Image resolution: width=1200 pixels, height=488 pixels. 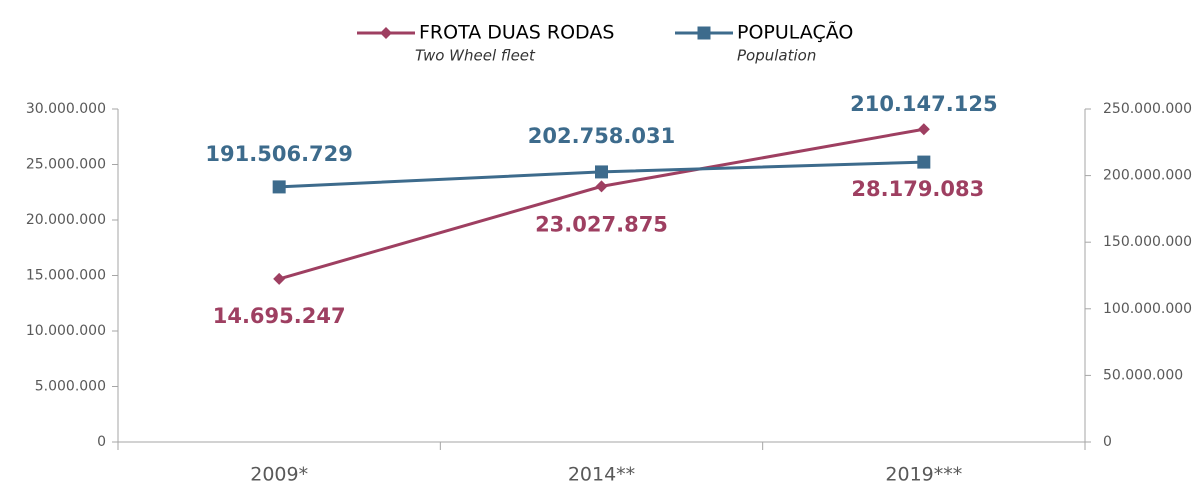 I want to click on legend-subtitle: Population, so click(x=776, y=56).